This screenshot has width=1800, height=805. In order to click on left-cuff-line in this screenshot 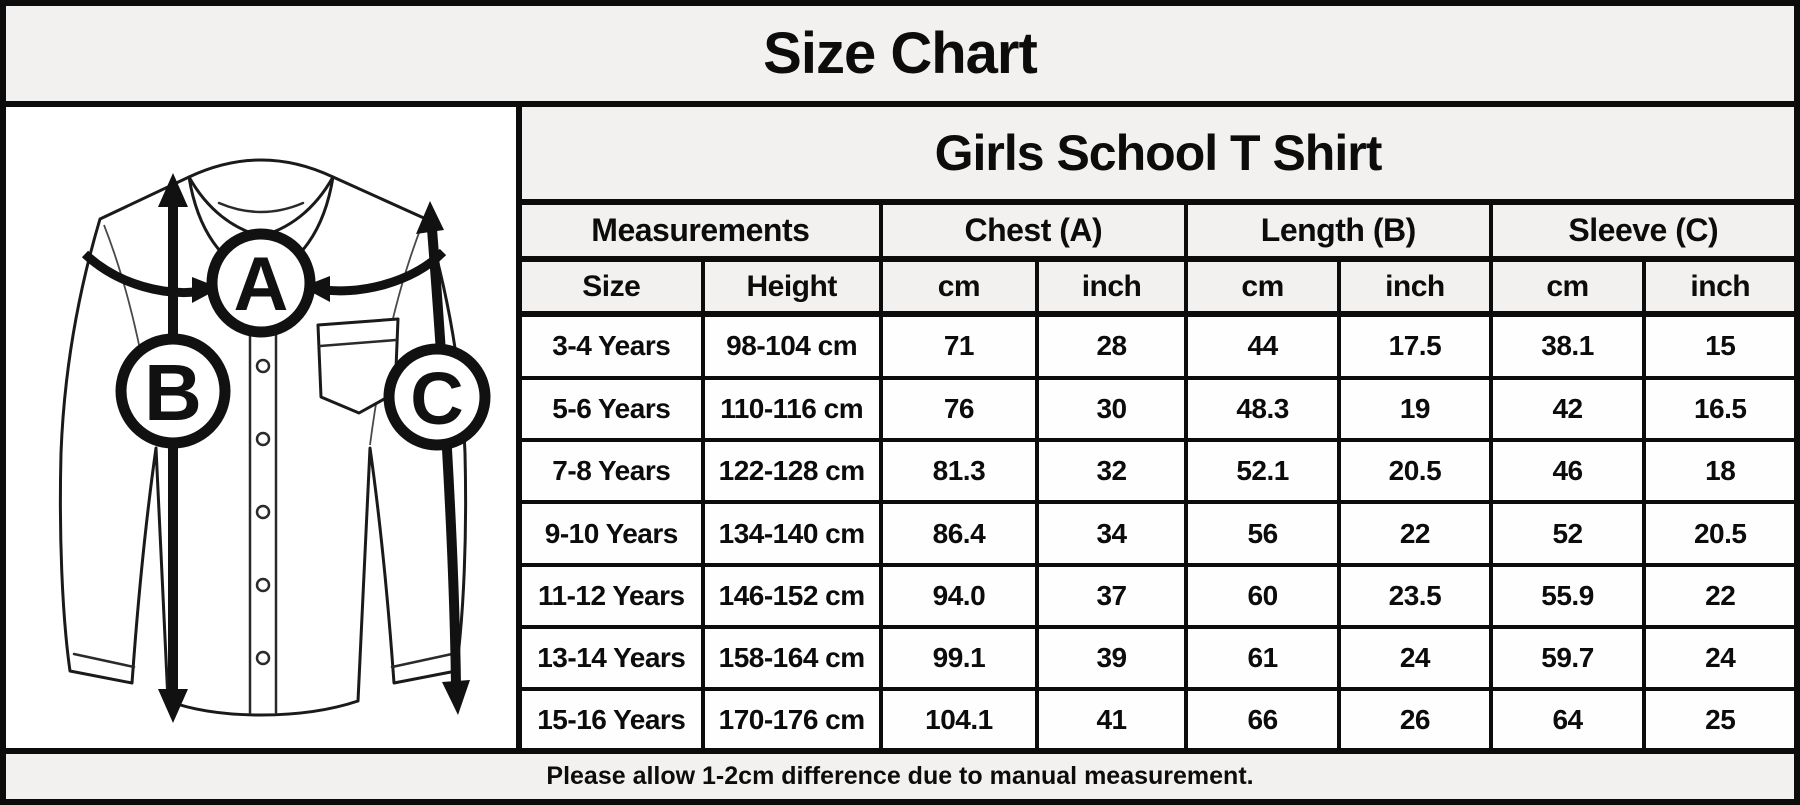, I will do `click(104, 660)`.